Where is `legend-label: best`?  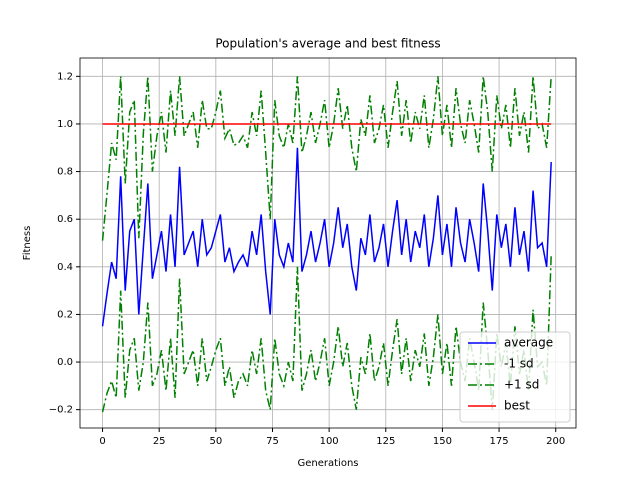
legend-label: best is located at coordinates (517, 406).